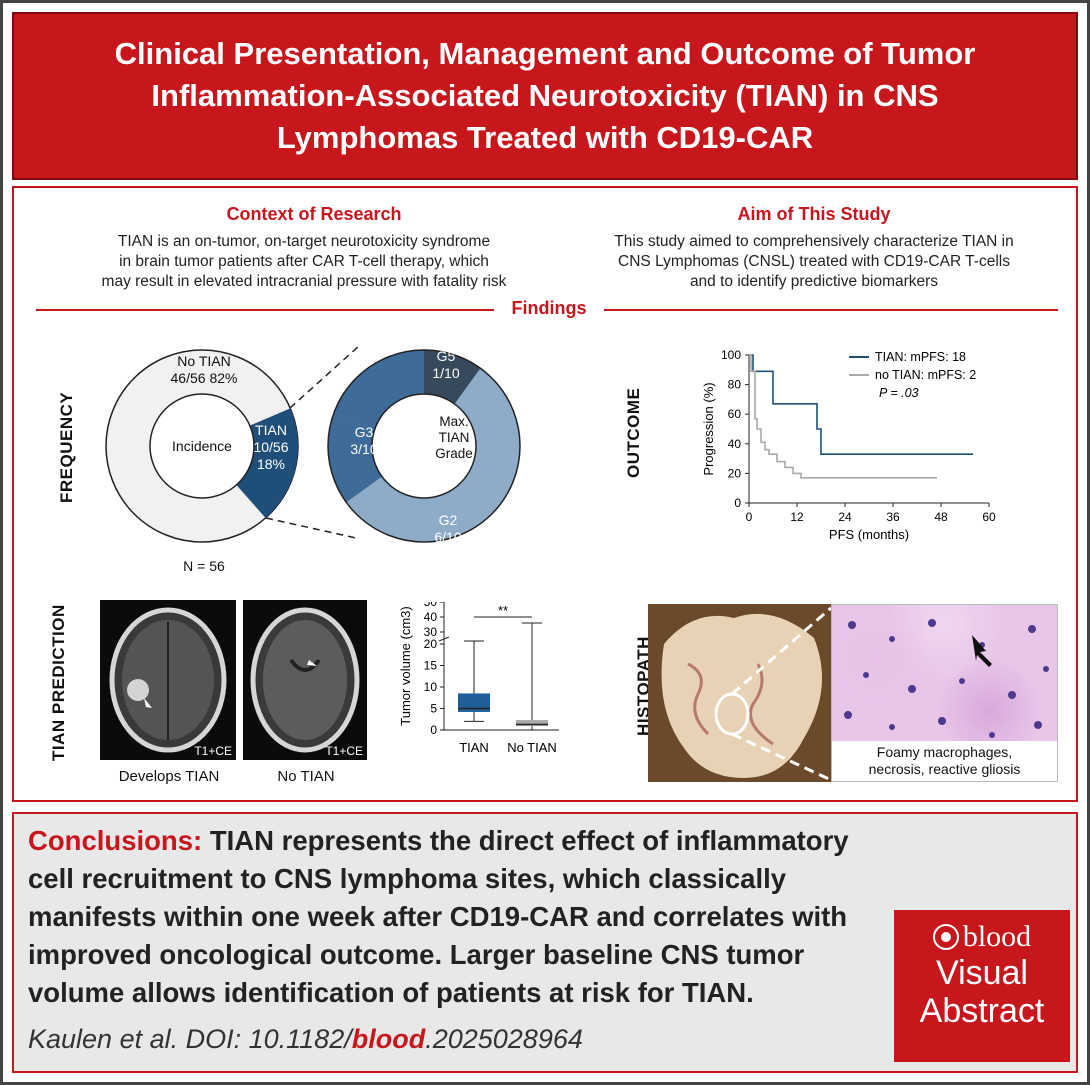  I want to click on findings-heading: Findings, so click(549, 308).